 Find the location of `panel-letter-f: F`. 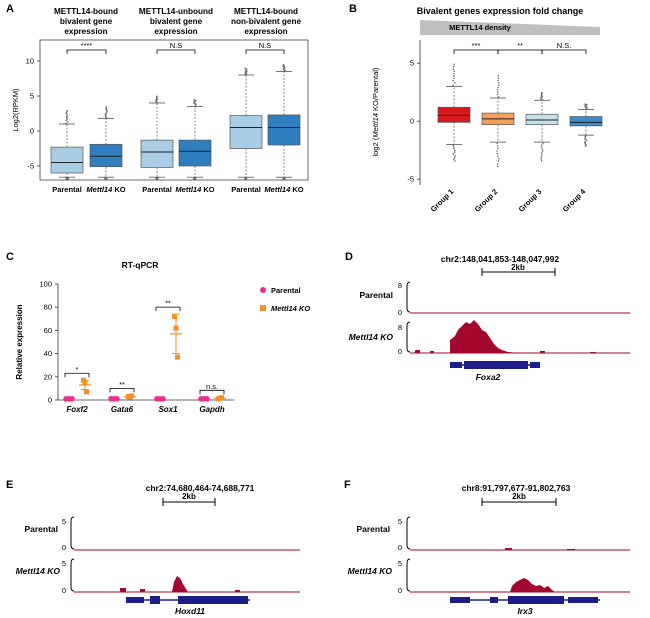

panel-letter-f: F is located at coordinates (347, 485).